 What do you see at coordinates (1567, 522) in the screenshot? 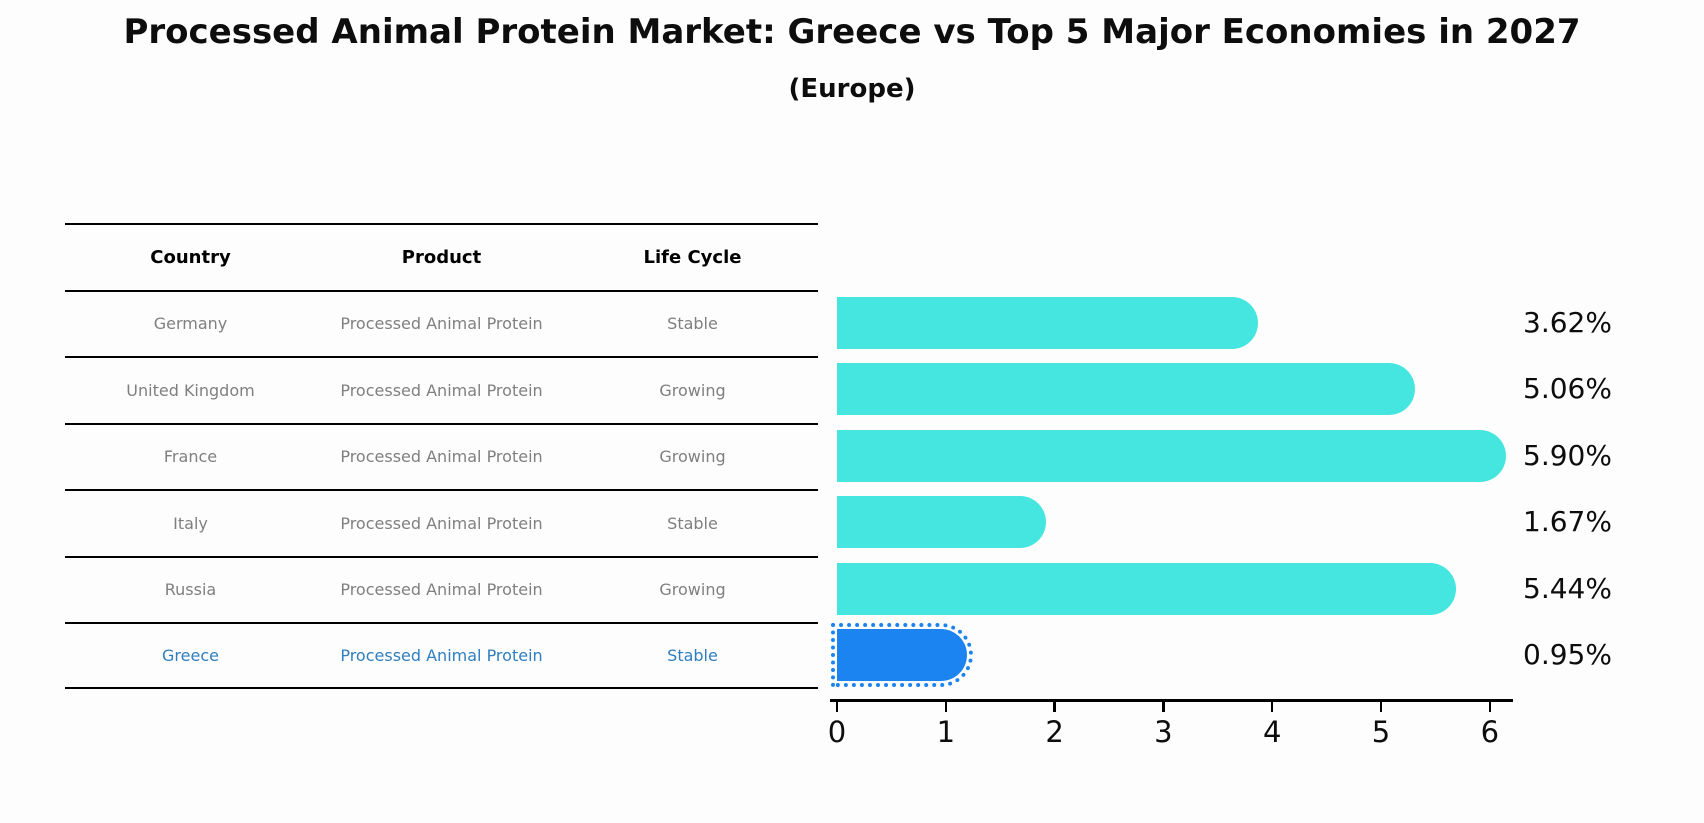
I see `value-label: 1.67%` at bounding box center [1567, 522].